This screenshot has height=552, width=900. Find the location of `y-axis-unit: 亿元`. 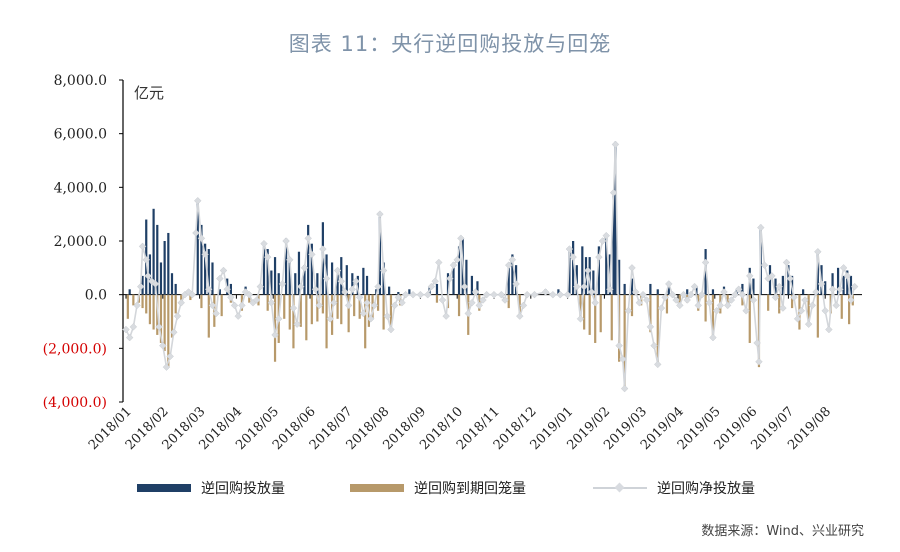

y-axis-unit: 亿元 is located at coordinates (149, 93).